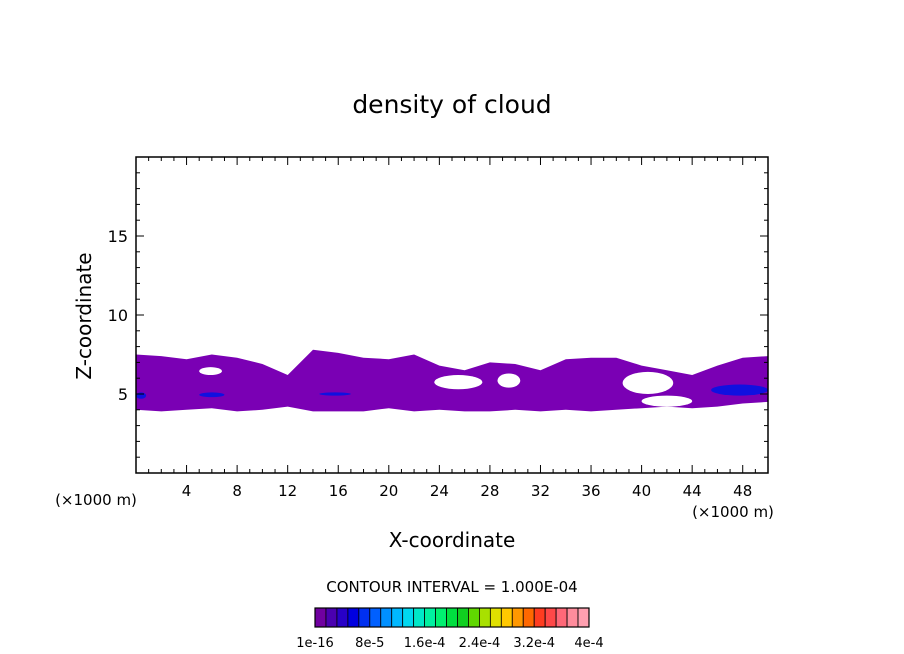  I want to click on x-tick-label: 32, so click(540, 491).